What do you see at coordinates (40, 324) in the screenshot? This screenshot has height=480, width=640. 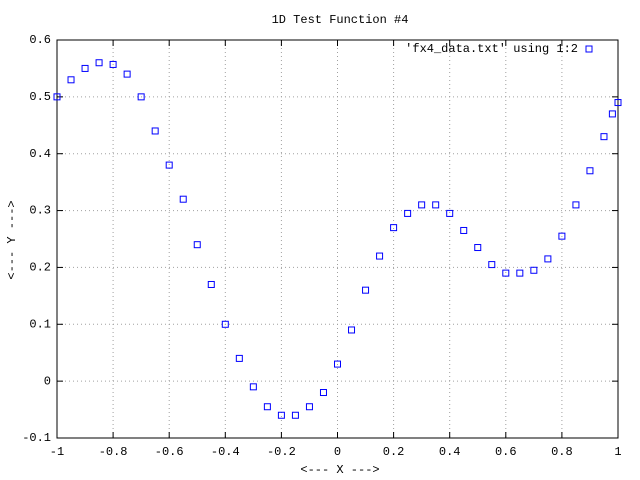 I see `y-tick-label: 0.1` at bounding box center [40, 324].